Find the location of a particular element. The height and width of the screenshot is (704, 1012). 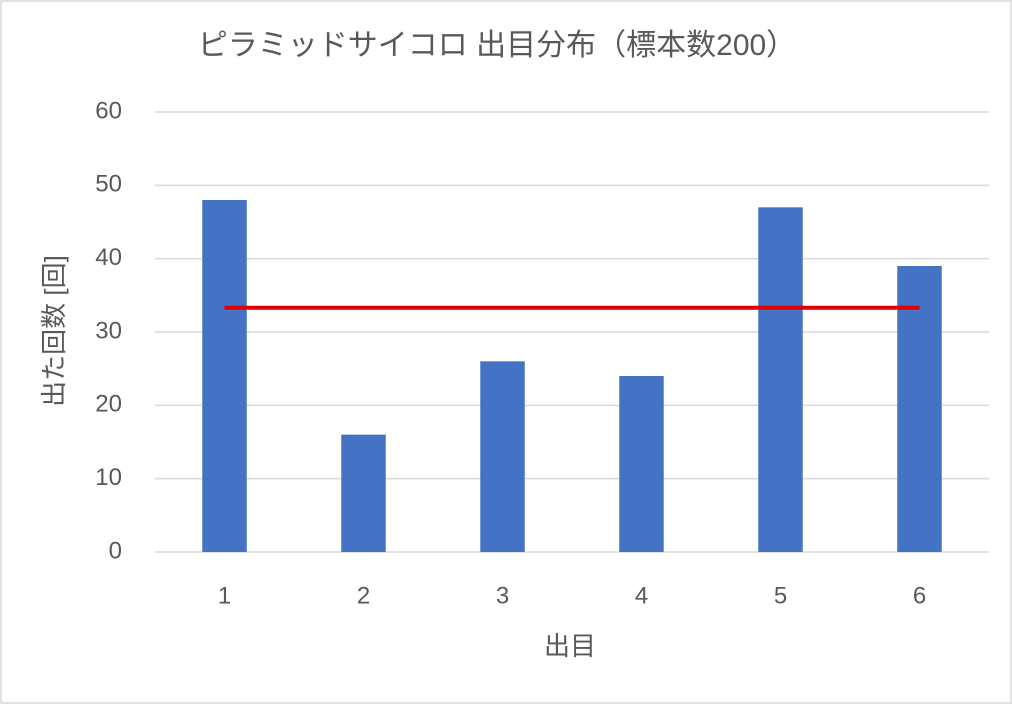

x-tick-label: 3 is located at coordinates (502, 595).